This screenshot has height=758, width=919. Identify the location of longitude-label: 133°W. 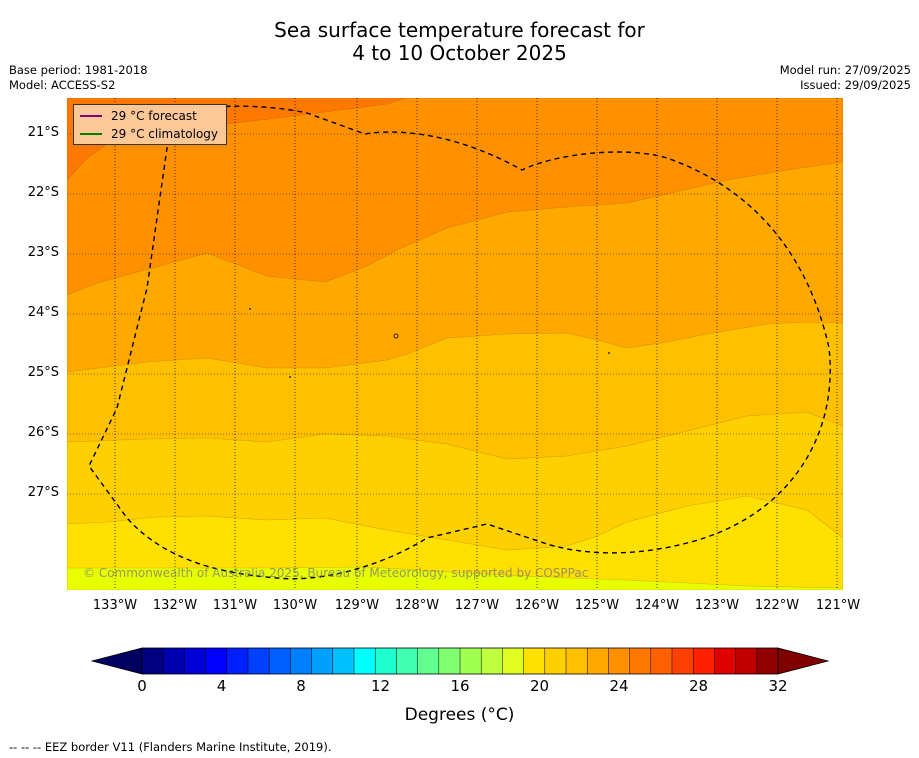
(115, 605).